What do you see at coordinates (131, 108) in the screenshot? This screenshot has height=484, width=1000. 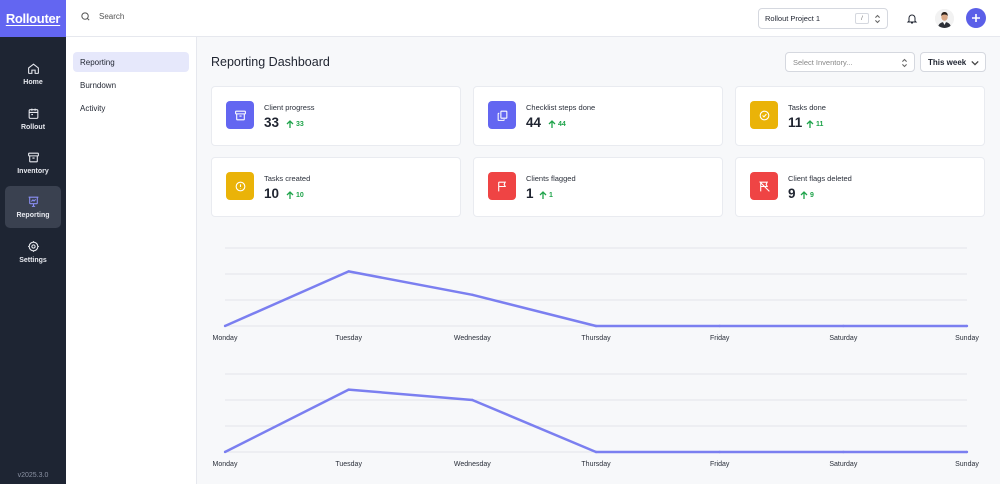 I see `subnav-item-activity: Activity` at bounding box center [131, 108].